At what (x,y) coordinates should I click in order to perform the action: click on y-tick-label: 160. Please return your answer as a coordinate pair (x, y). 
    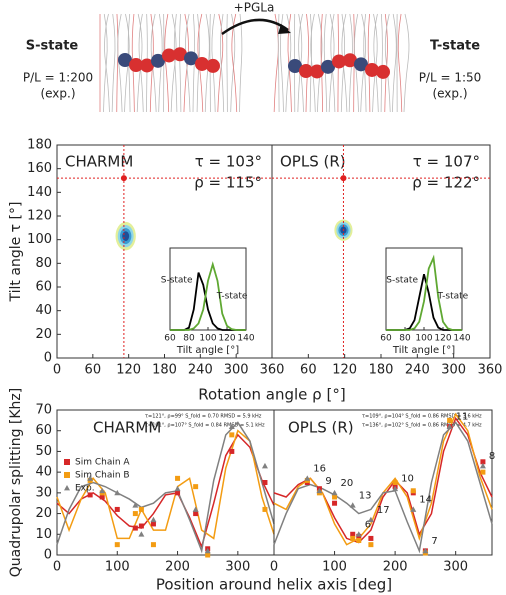
    Looking at the image, I should click on (39, 168).